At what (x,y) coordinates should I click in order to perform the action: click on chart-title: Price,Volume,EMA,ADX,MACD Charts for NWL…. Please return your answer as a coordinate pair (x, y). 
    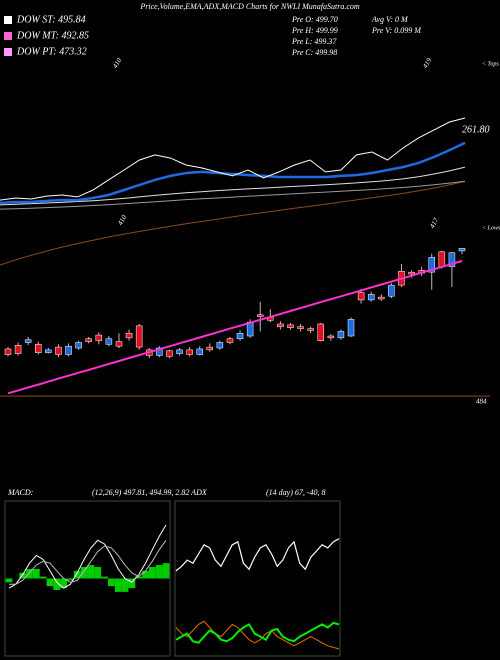
    Looking at the image, I should click on (249, 6).